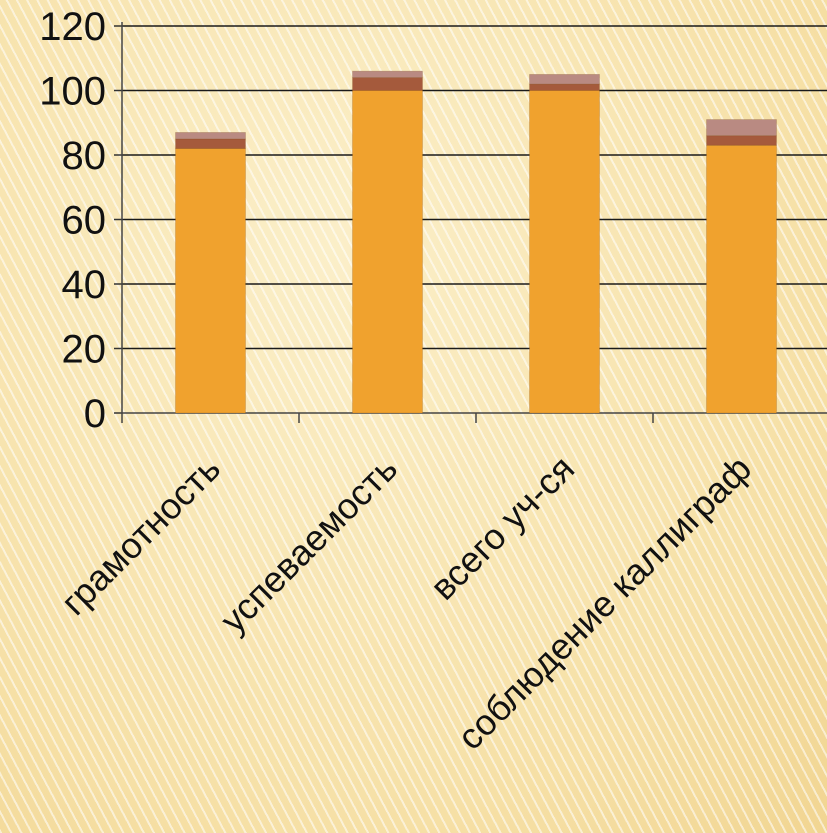  What do you see at coordinates (502, 528) in the screenshot?
I see `category-label: всего уч-ся` at bounding box center [502, 528].